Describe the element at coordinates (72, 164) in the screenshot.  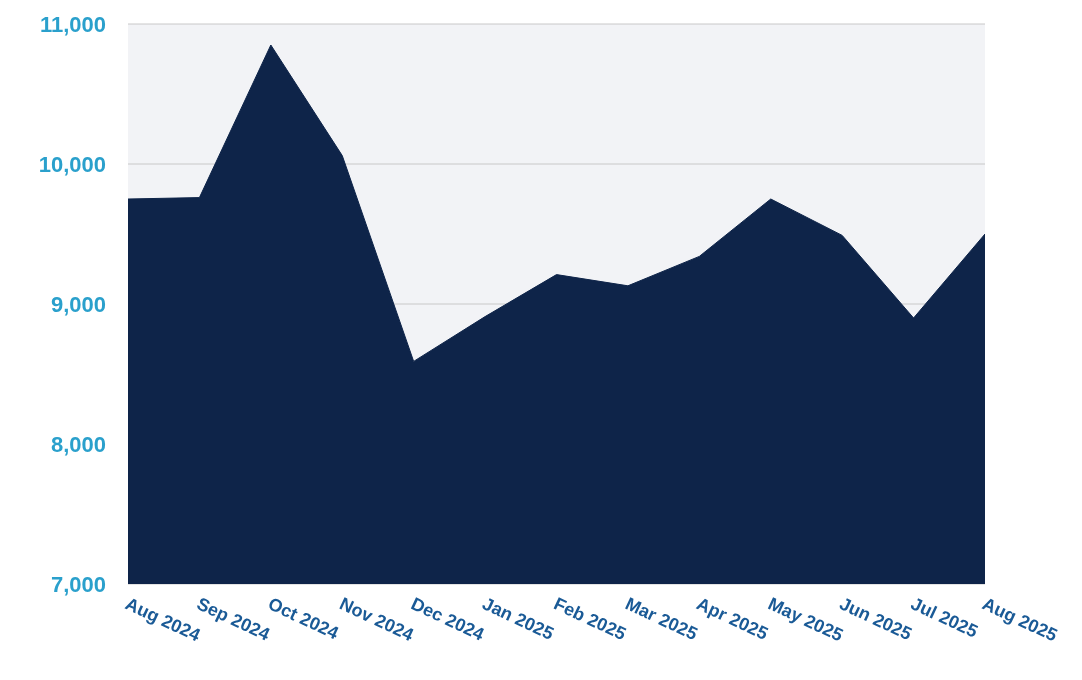
I see `y-tick-label: 10,000` at that location.